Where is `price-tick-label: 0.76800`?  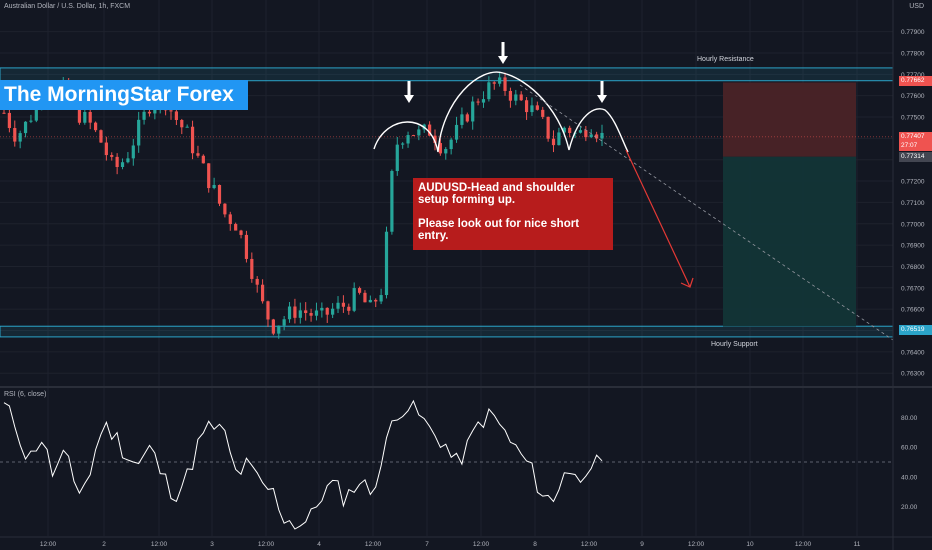
price-tick-label: 0.76800 is located at coordinates (913, 267).